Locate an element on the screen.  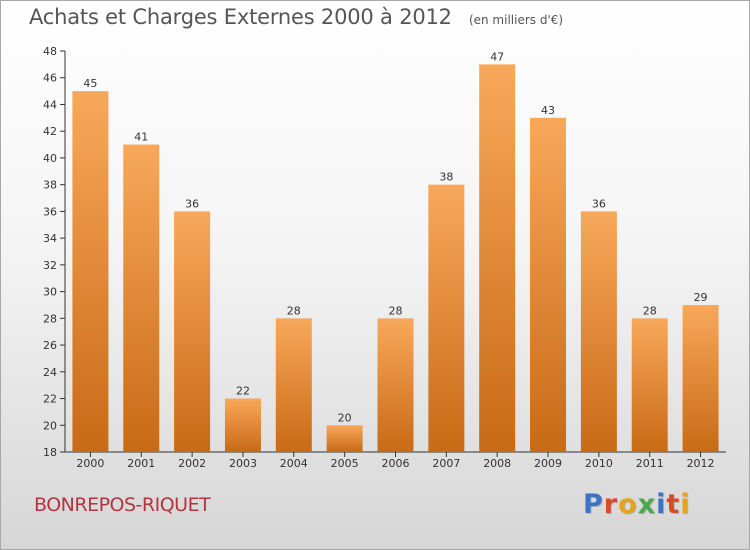
proxiti-logo: Proxiti is located at coordinates (637, 504).